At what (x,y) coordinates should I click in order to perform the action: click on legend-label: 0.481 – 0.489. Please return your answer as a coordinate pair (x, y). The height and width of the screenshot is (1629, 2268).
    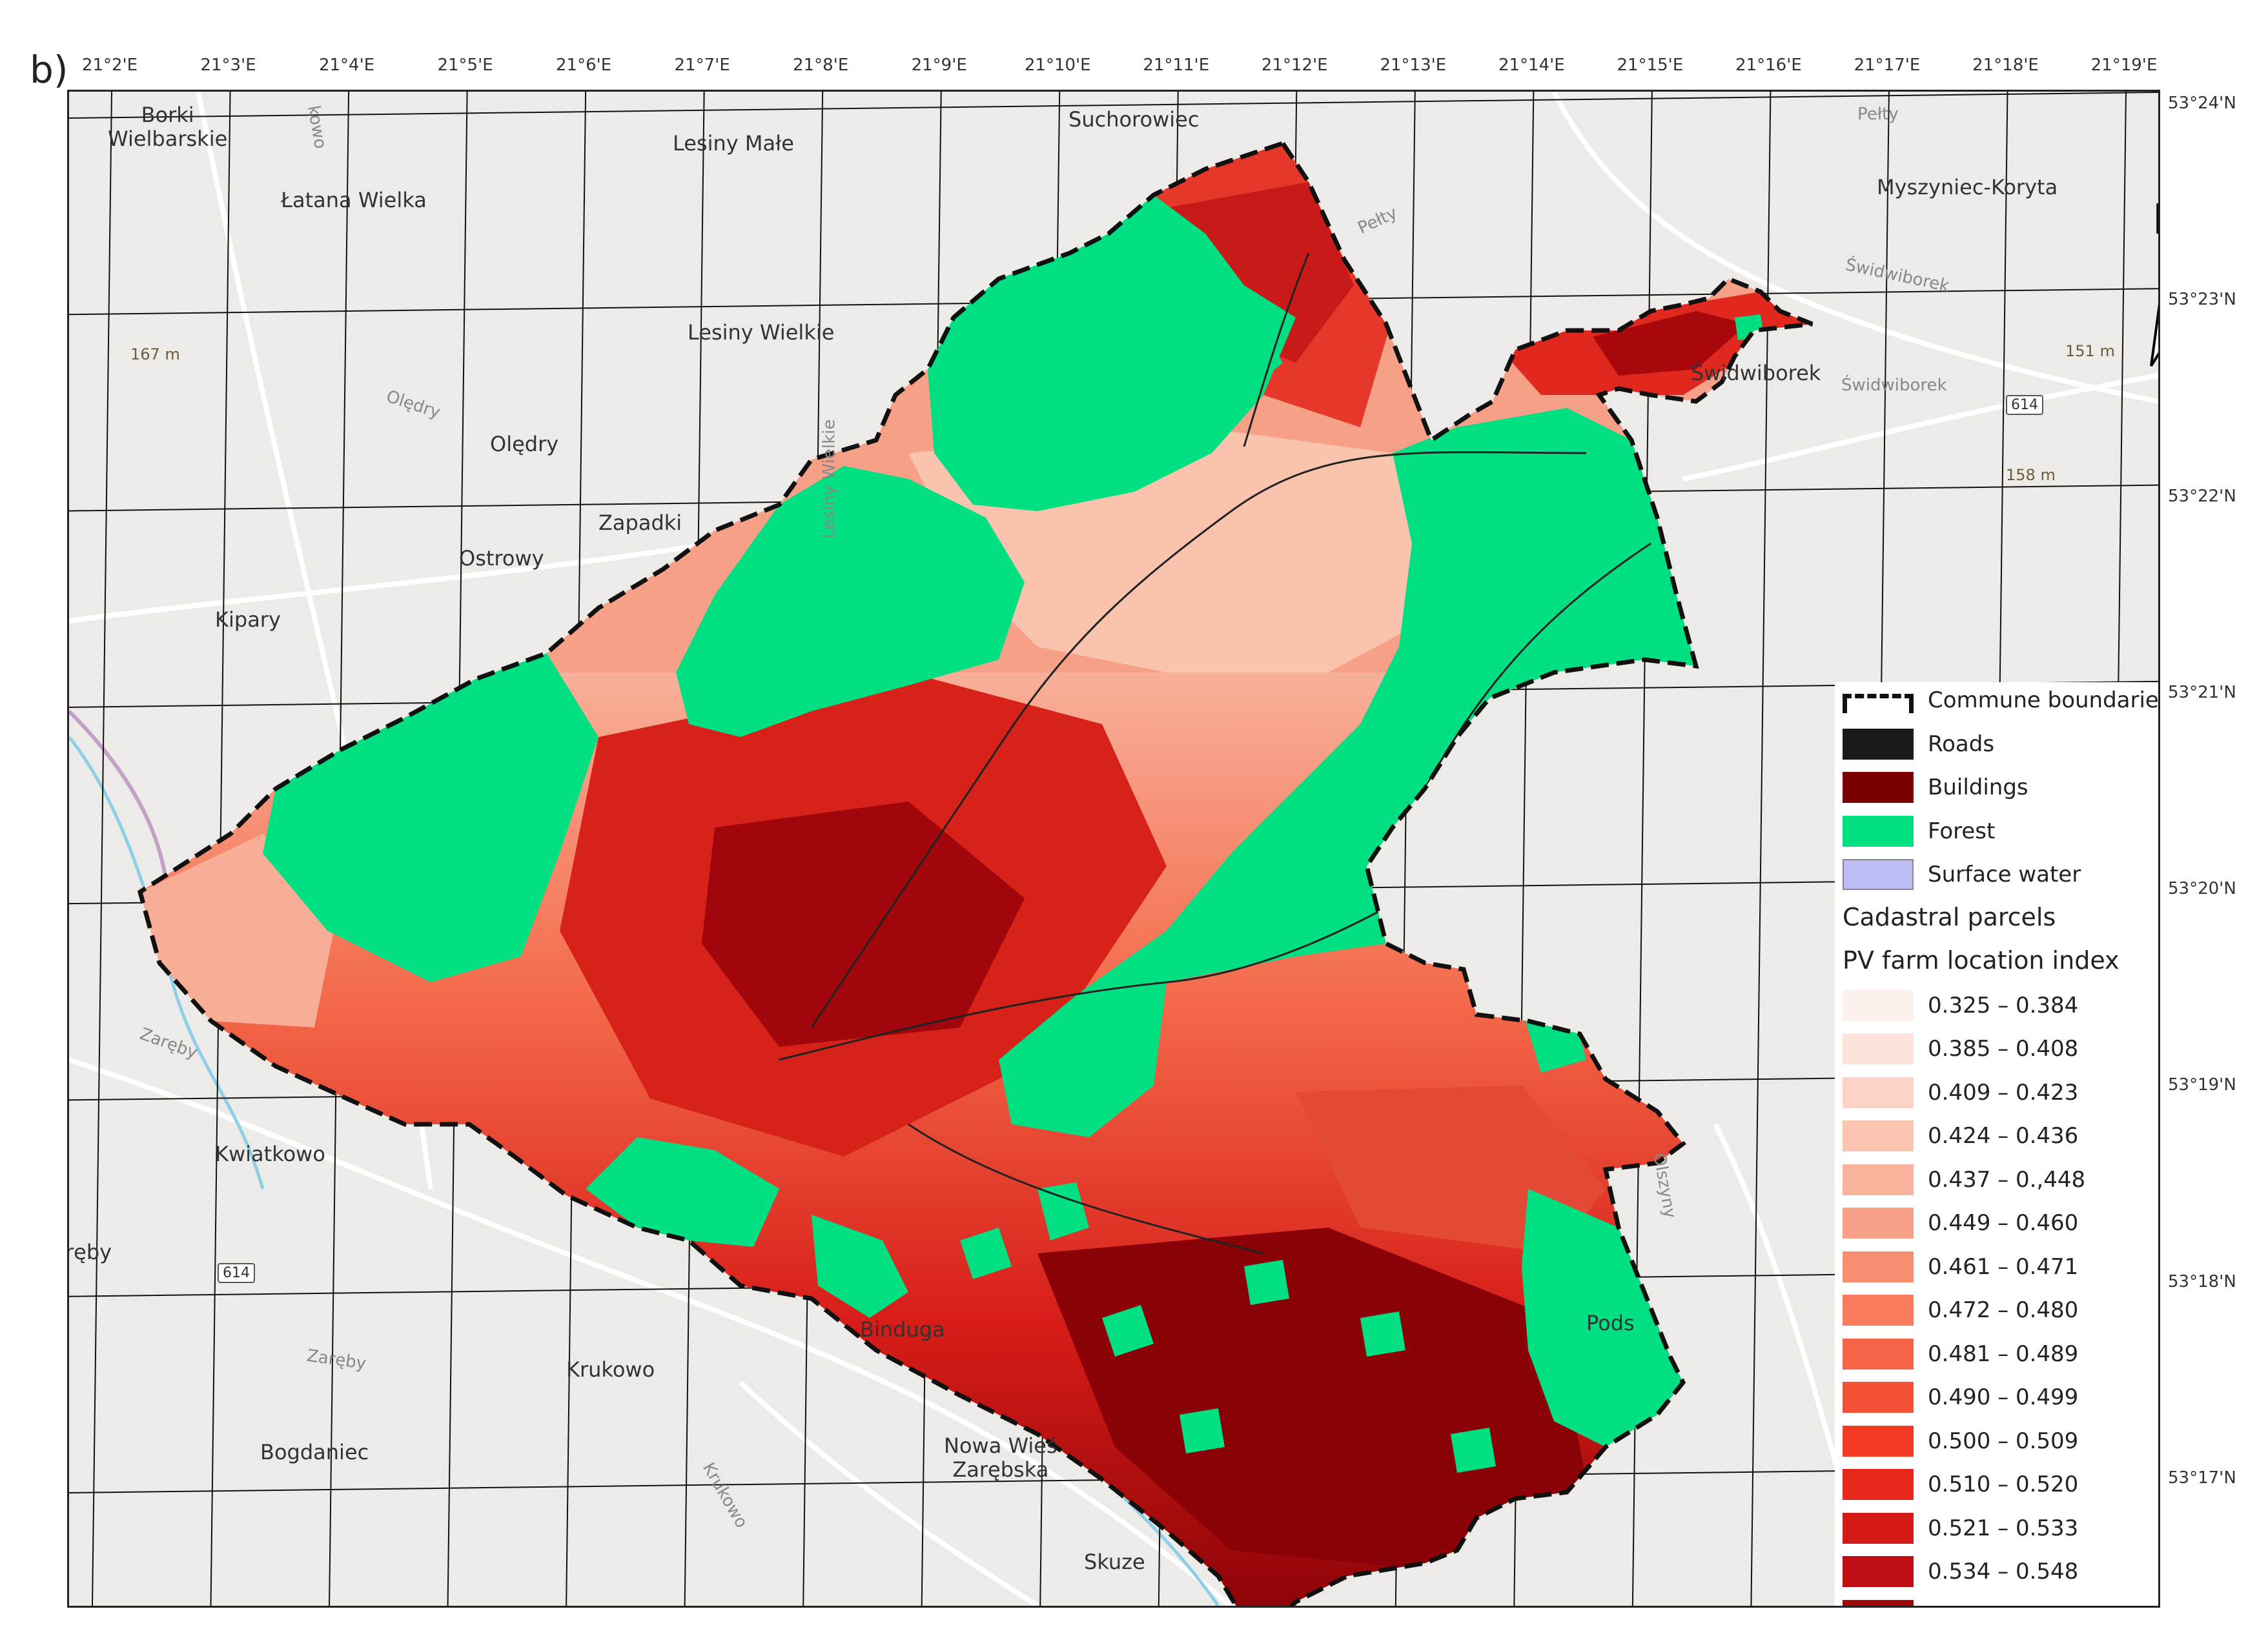
    Looking at the image, I should click on (2003, 1354).